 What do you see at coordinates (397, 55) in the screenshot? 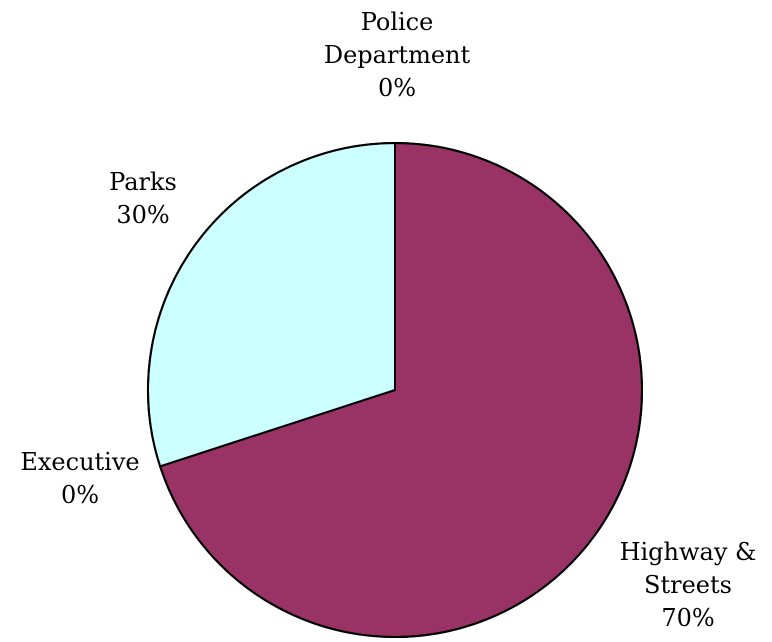
I see `slice-label-police-department: Police Department 0%` at bounding box center [397, 55].